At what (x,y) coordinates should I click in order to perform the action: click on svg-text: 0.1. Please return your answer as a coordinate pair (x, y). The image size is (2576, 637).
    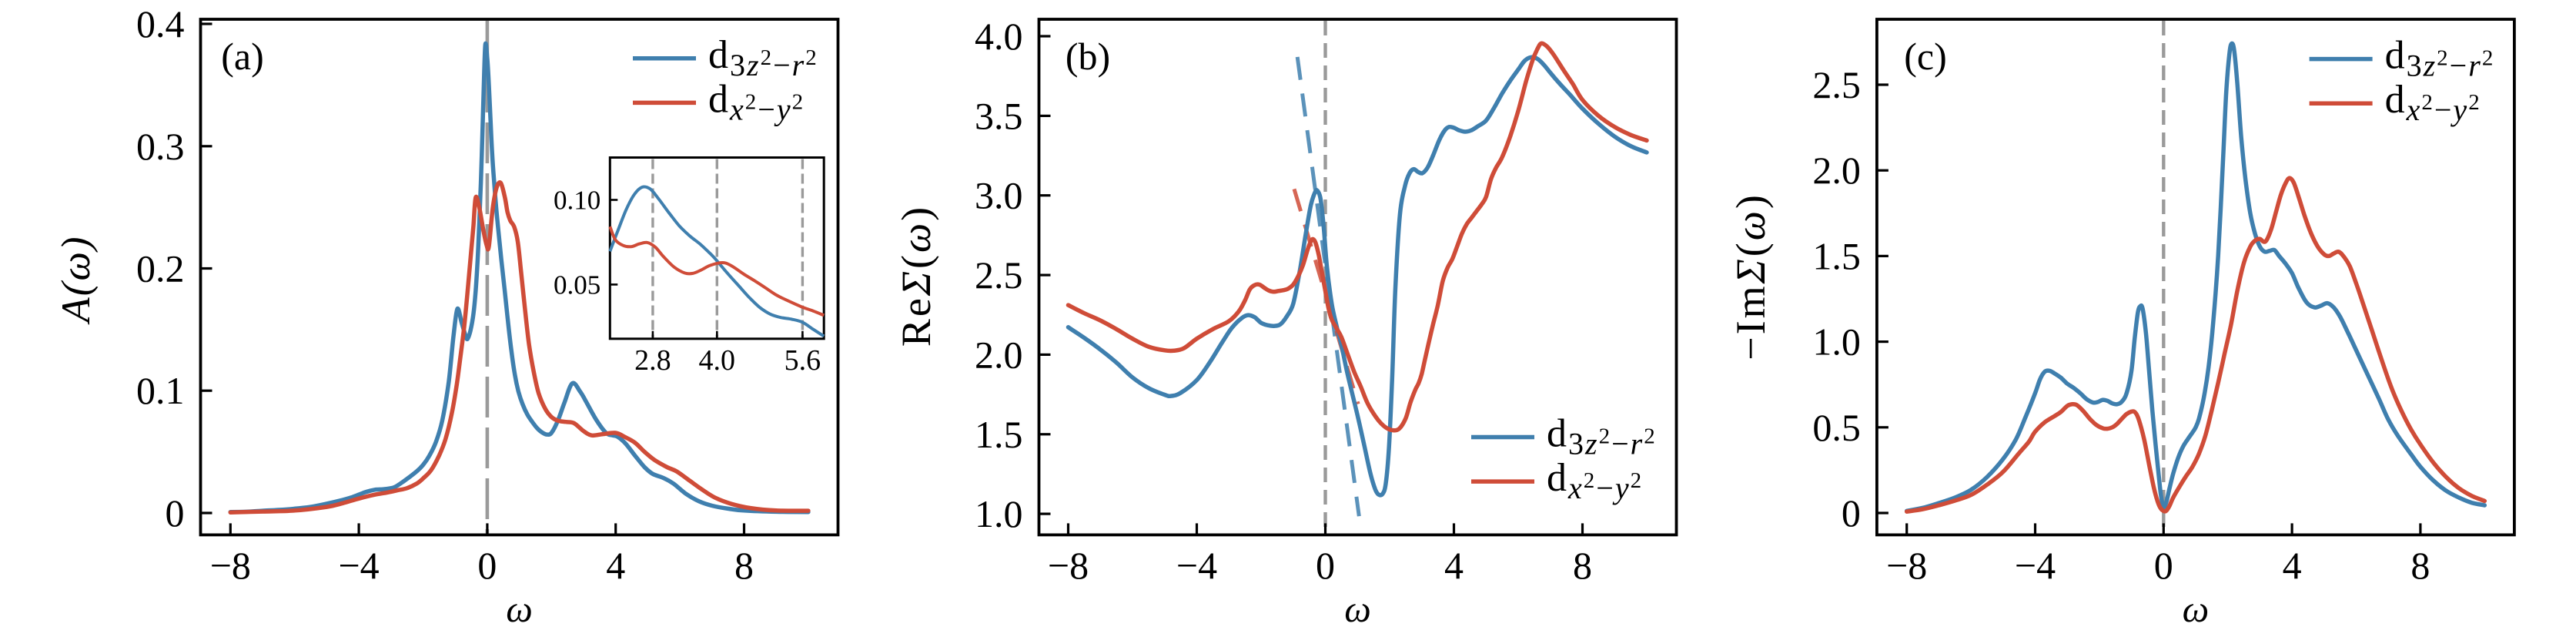
    Looking at the image, I should click on (160, 390).